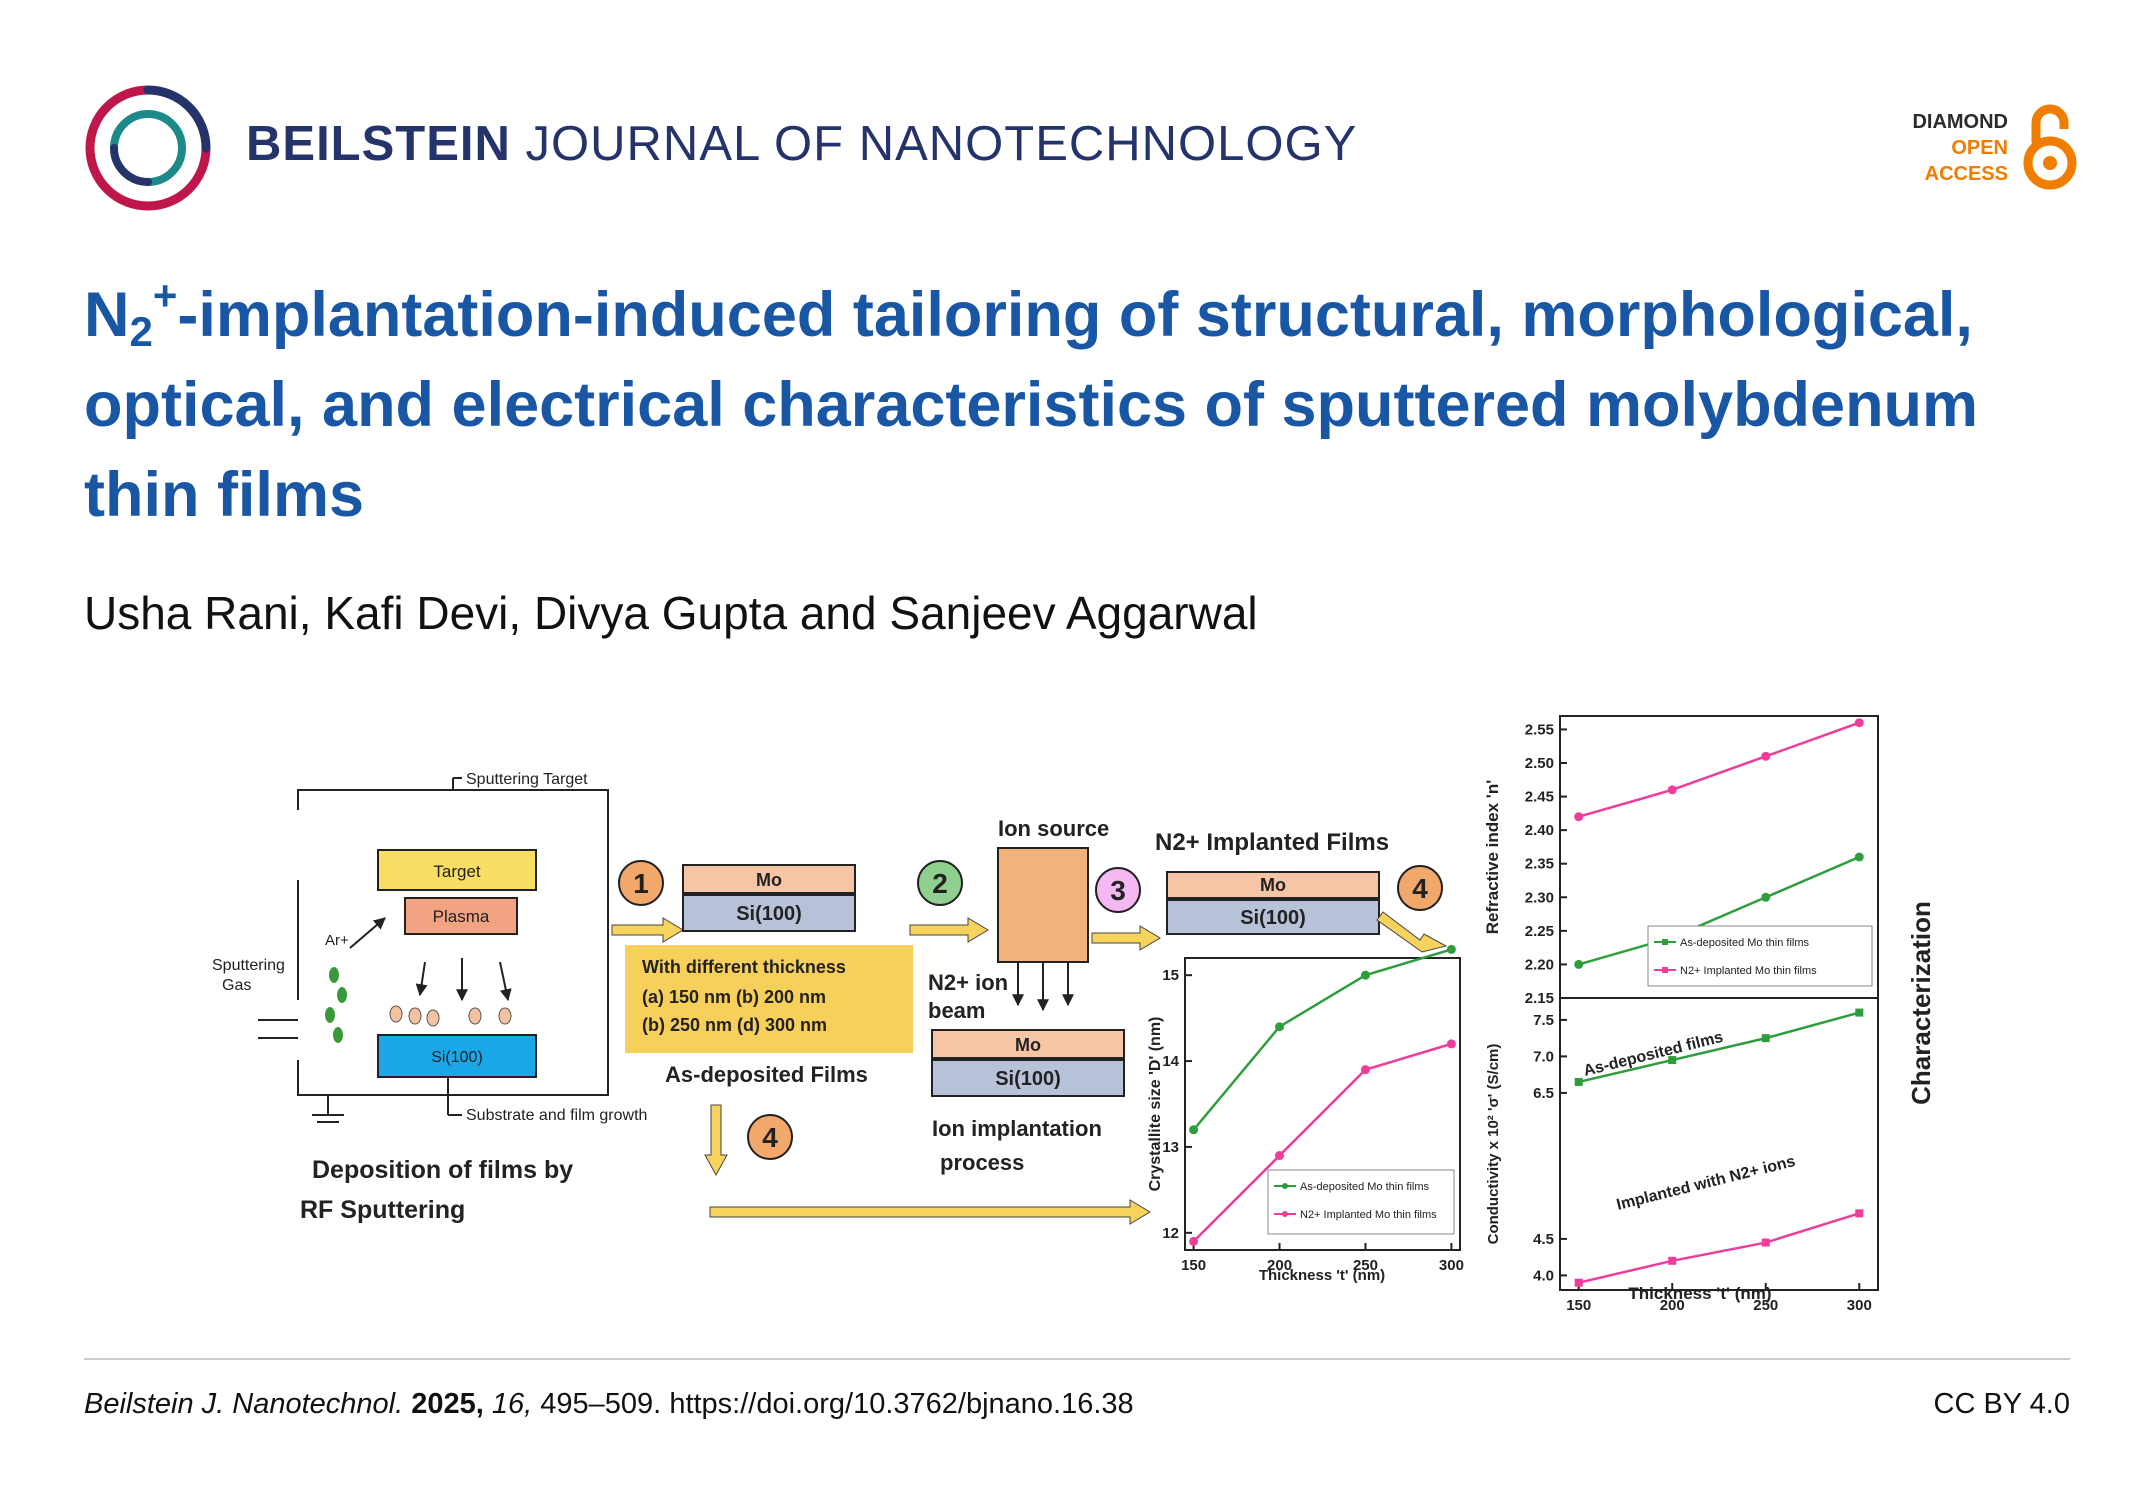 This screenshot has height=1507, width=2150. I want to click on thickness-line-1: (a) 150 nm (b) 200 nm, so click(734, 997).